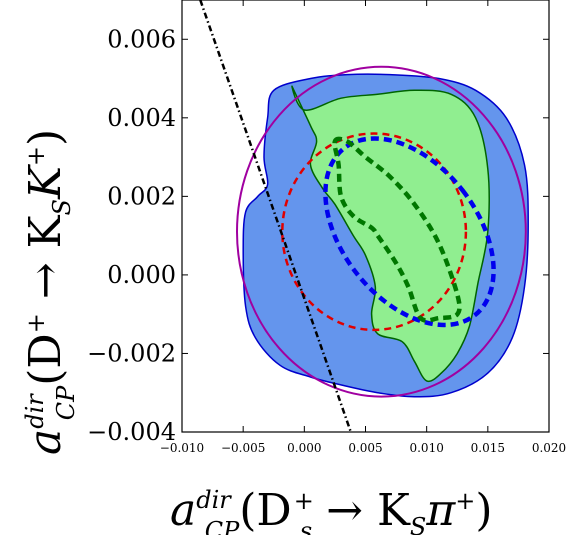 This screenshot has height=535, width=578. What do you see at coordinates (141, 275) in the screenshot?
I see `y-tick-label: 0.000` at bounding box center [141, 275].